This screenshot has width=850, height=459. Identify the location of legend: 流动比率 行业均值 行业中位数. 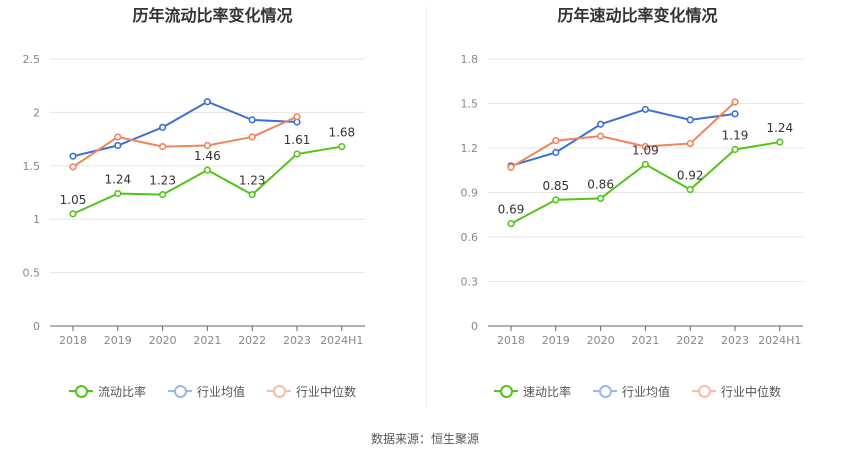
(212, 391).